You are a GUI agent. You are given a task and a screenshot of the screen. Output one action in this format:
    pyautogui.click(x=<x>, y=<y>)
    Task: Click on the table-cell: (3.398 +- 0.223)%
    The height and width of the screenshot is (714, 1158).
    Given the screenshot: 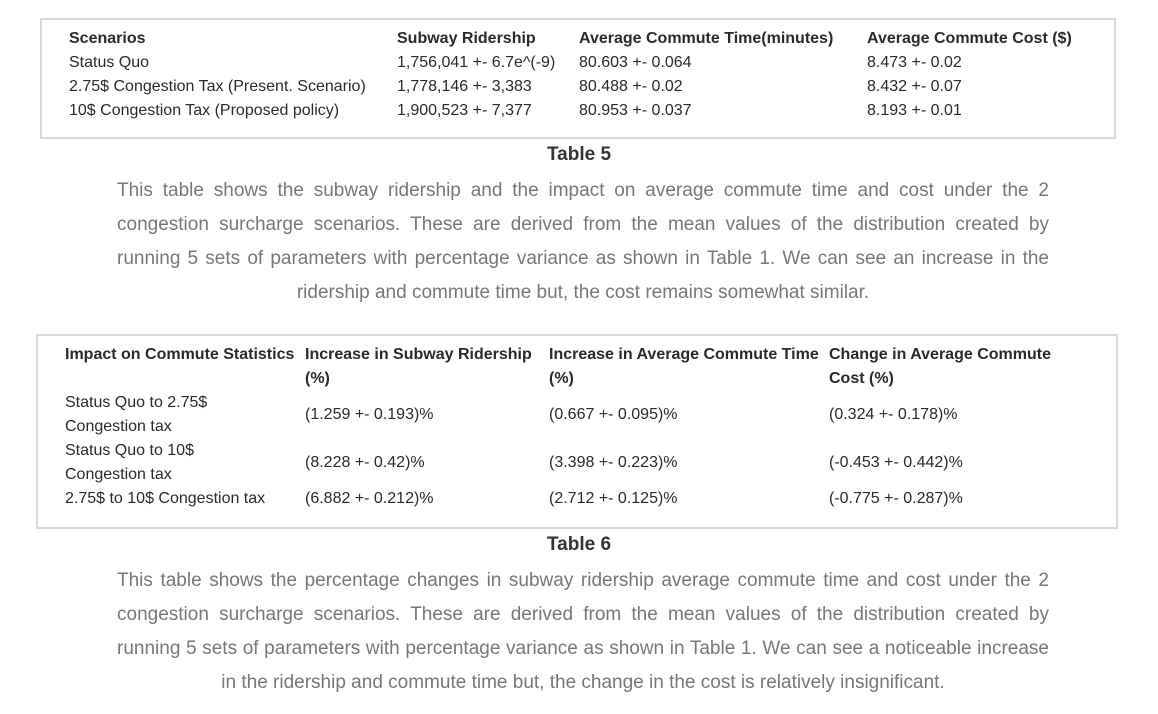 What is the action you would take?
    pyautogui.click(x=613, y=462)
    